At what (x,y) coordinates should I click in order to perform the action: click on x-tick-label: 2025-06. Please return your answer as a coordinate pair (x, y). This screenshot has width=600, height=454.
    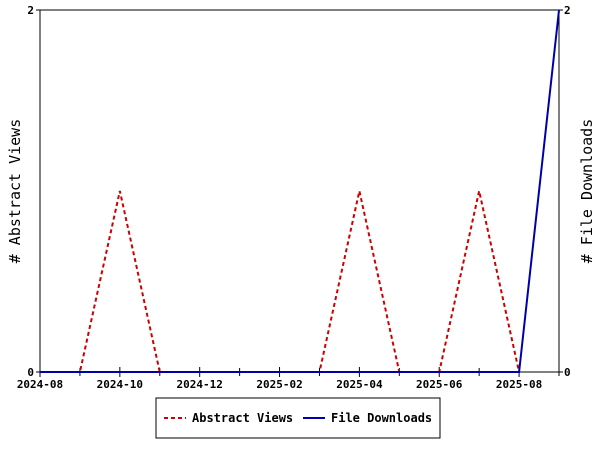
    Looking at the image, I should click on (439, 384).